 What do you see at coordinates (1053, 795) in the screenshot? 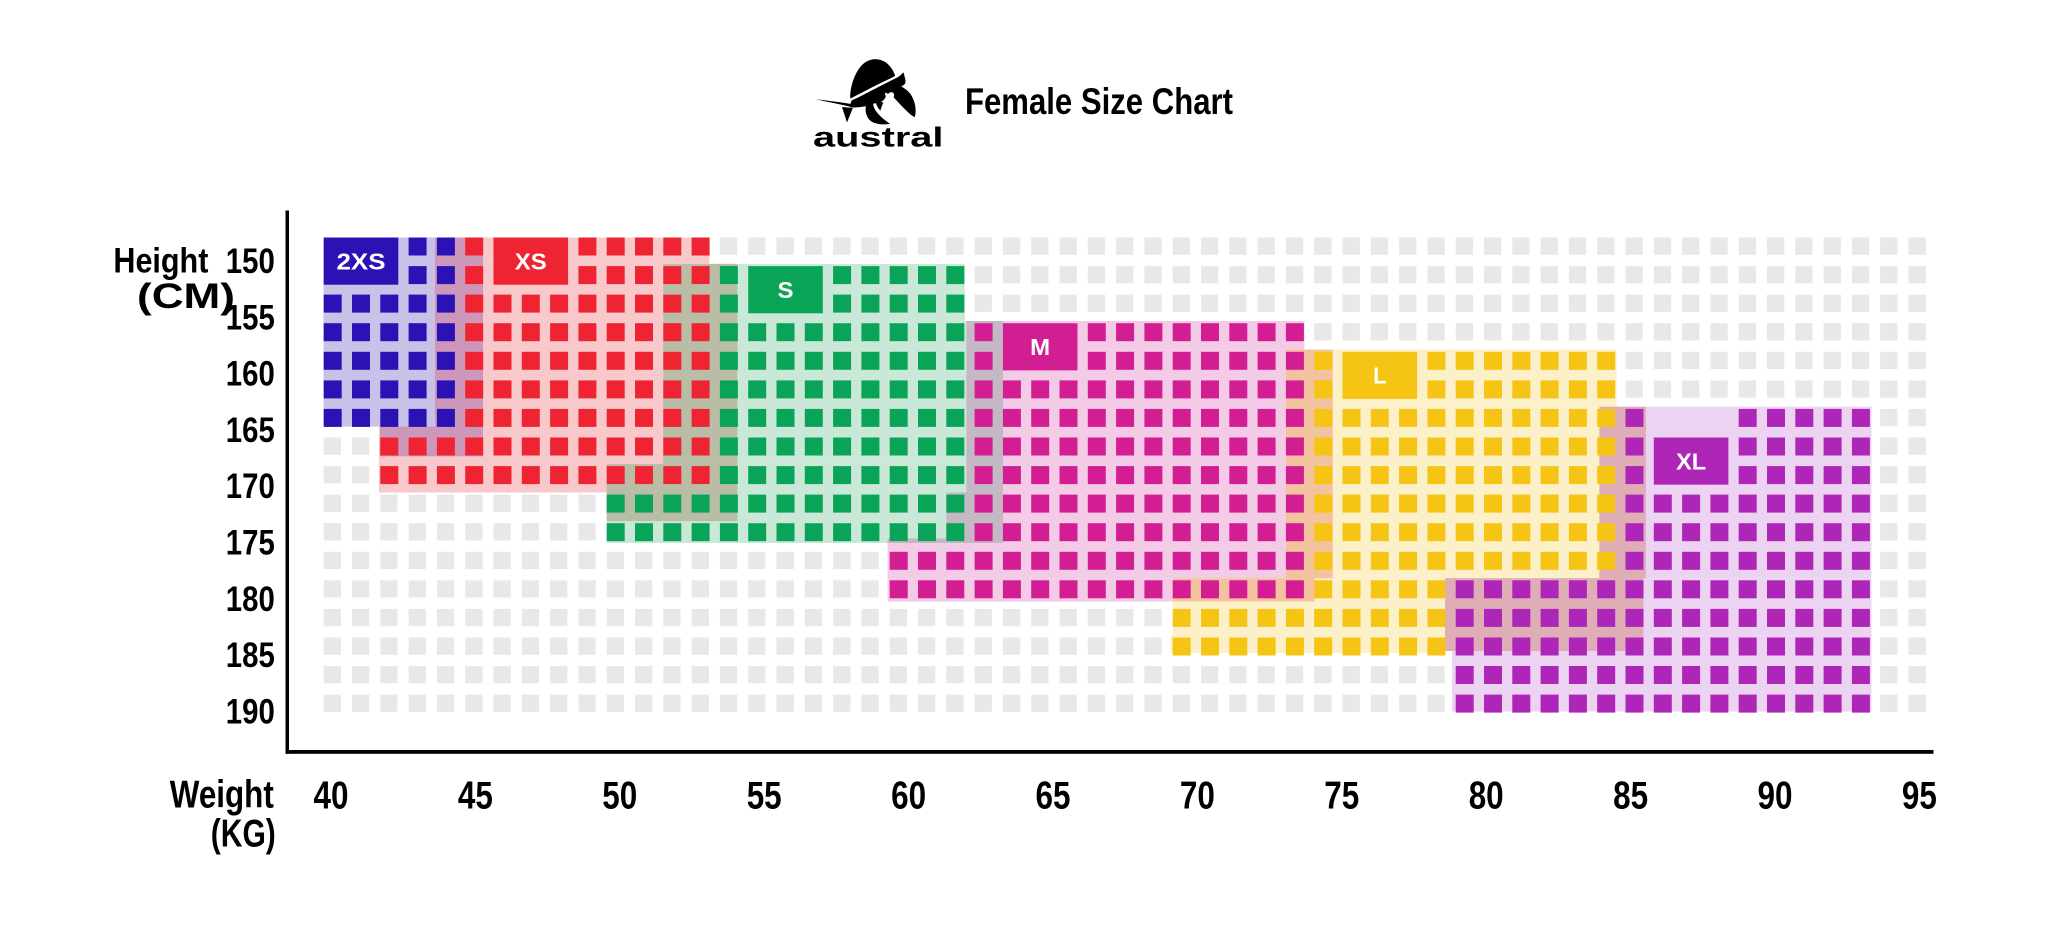
I see `svg-text: 65` at bounding box center [1053, 795].